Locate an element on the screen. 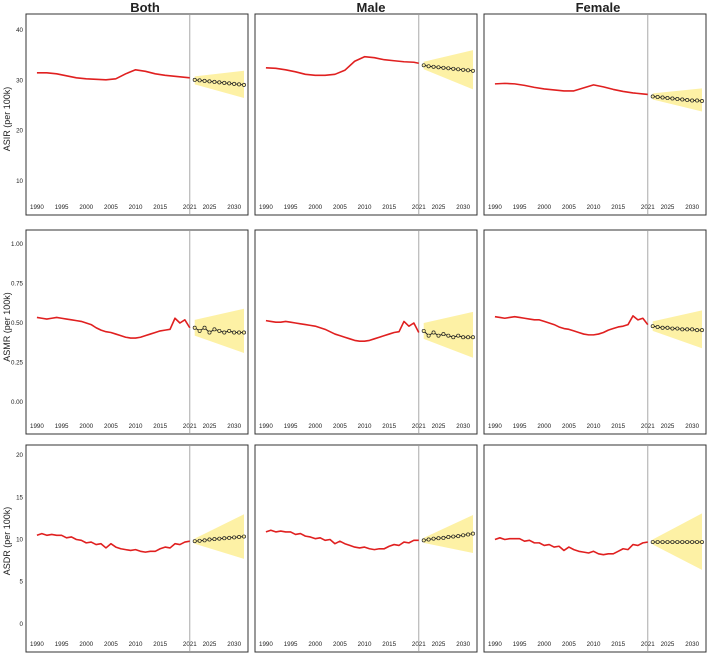 Image resolution: width=709 pixels, height=654 pixels. y-tick-label: 0.00 is located at coordinates (17, 402).